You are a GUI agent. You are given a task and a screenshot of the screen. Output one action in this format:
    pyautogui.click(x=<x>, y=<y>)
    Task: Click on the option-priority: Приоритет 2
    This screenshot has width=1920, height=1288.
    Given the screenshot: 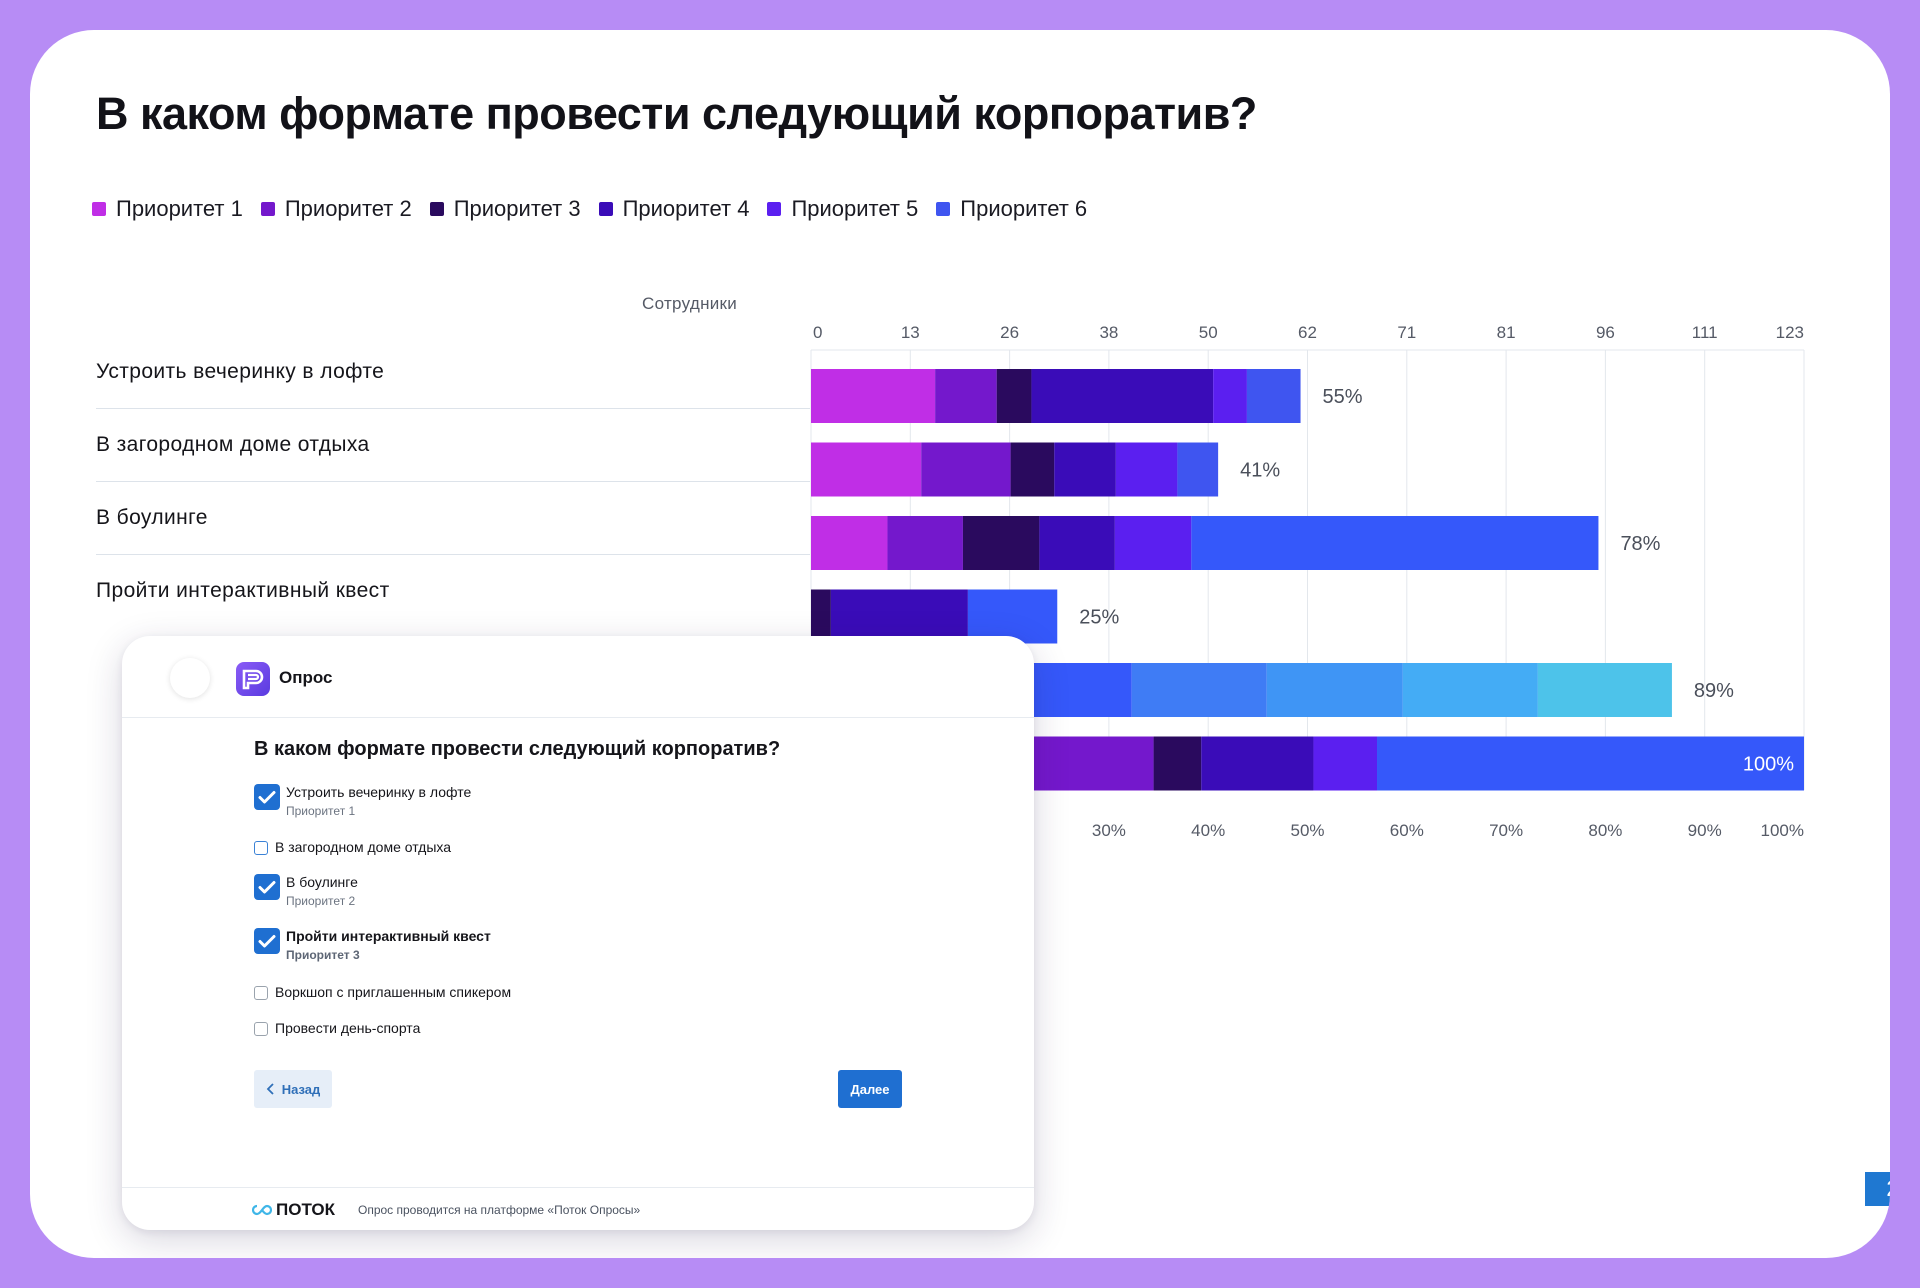 What is the action you would take?
    pyautogui.click(x=321, y=901)
    